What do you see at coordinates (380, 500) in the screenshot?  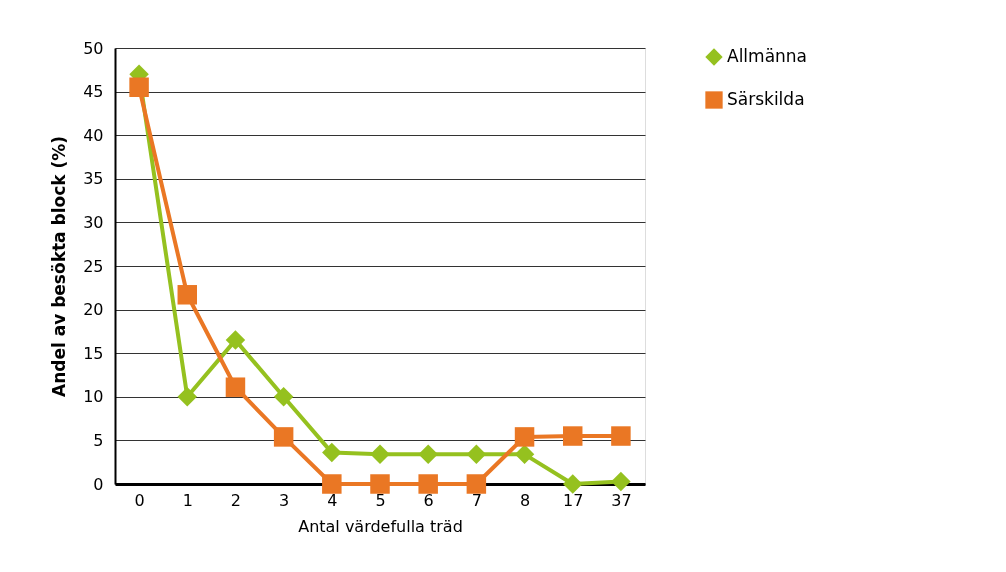 I see `x-tick-label: 5` at bounding box center [380, 500].